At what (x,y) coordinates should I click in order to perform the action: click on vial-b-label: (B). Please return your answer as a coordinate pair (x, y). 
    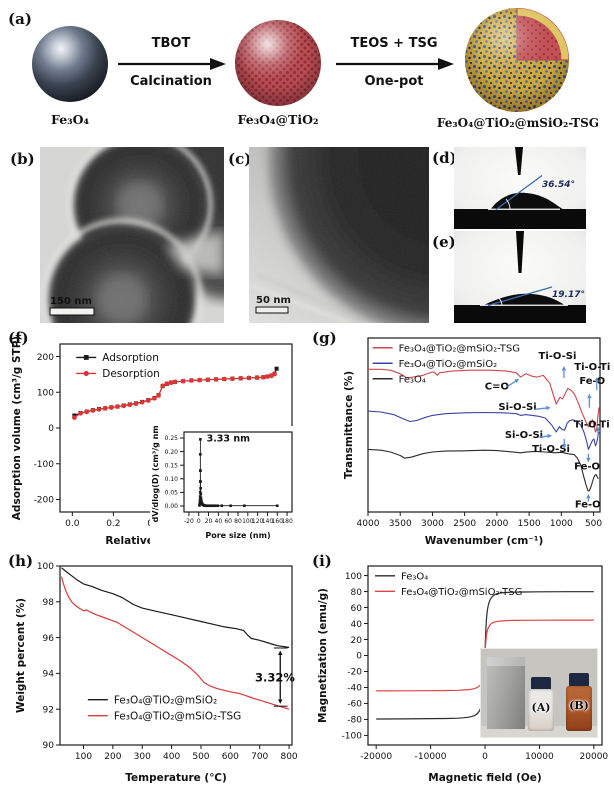
    Looking at the image, I should click on (579, 705).